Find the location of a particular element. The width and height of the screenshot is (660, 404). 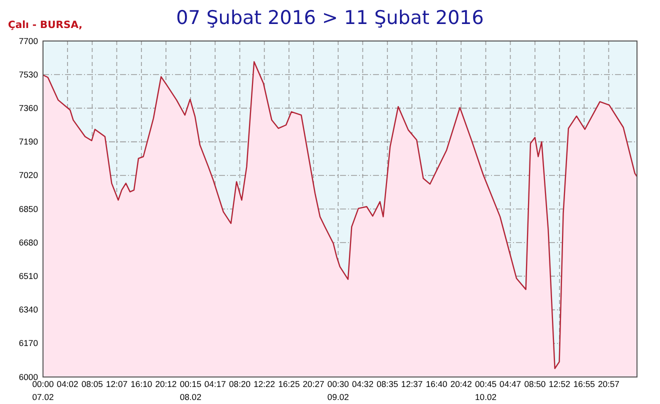

x-tick-label: 08:05 is located at coordinates (92, 384).